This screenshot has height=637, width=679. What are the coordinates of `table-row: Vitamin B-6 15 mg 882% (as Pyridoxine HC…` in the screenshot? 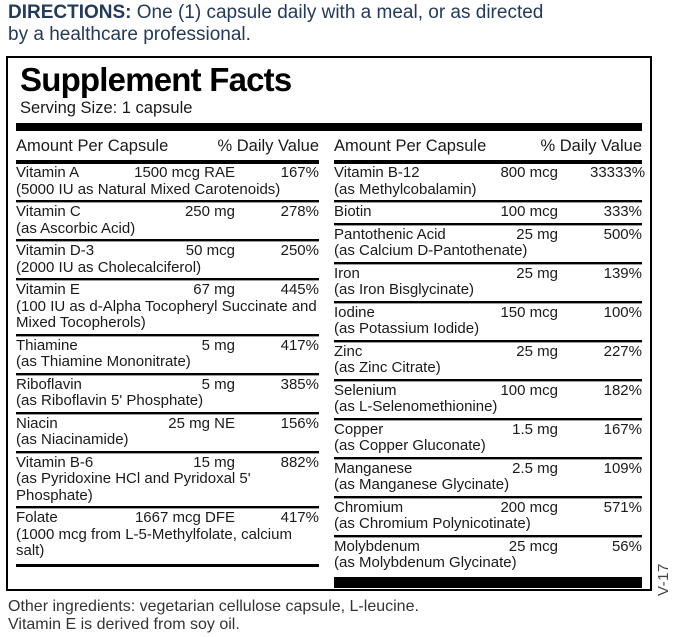 It's located at (167, 480).